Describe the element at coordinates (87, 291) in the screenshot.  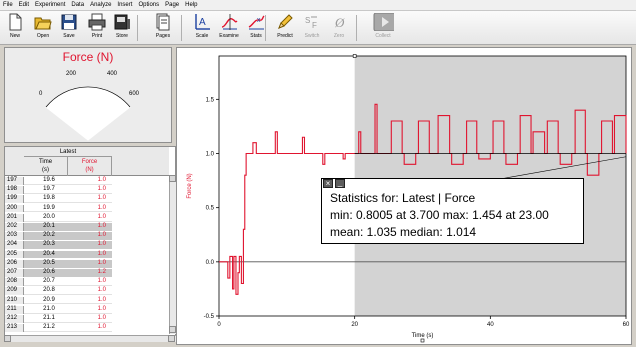
I see `table-row: 209 20.8 1.0` at that location.